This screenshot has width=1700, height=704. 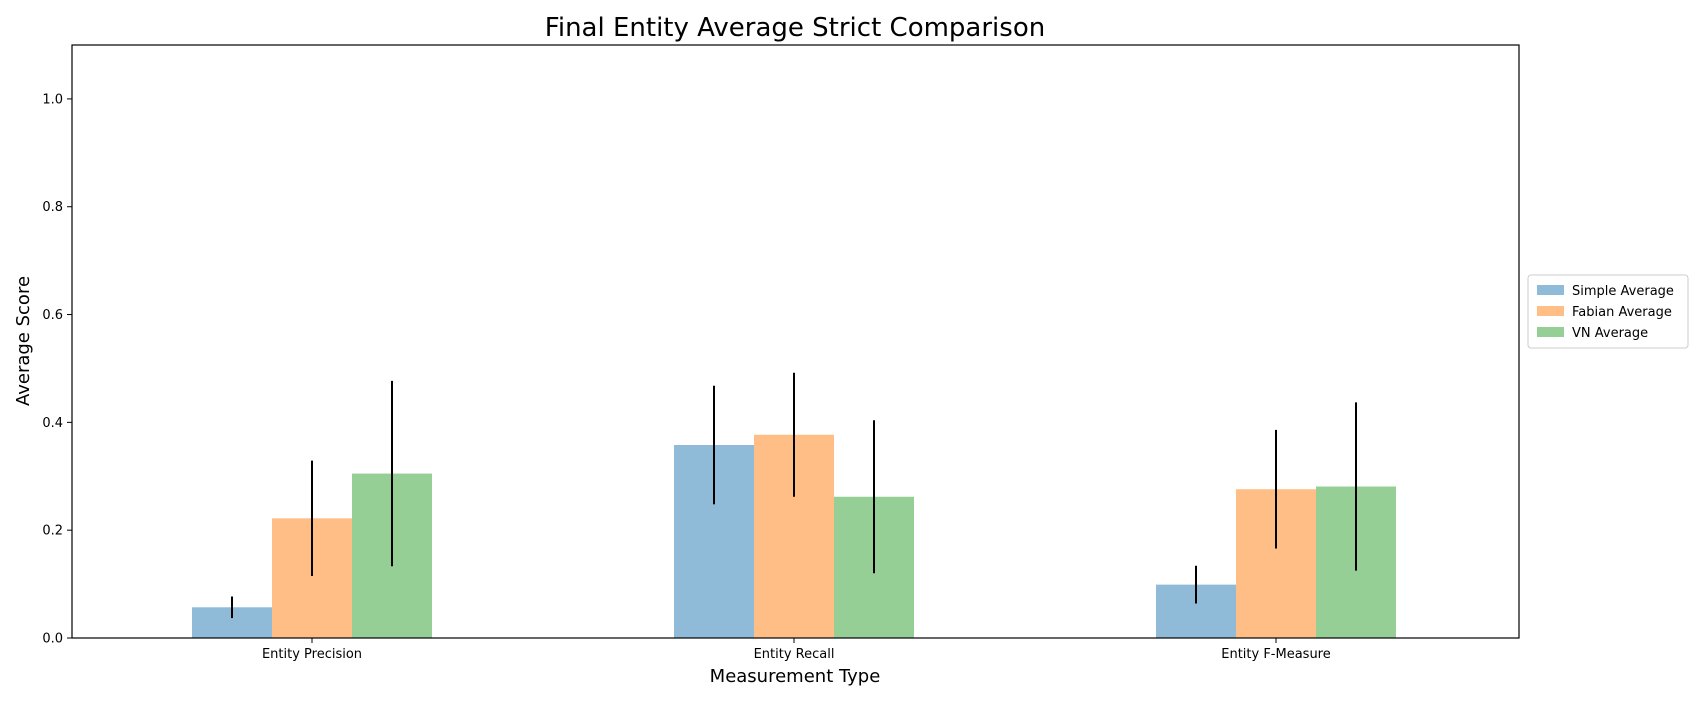 I want to click on x-tick-label: Entity Precision, so click(x=312, y=654).